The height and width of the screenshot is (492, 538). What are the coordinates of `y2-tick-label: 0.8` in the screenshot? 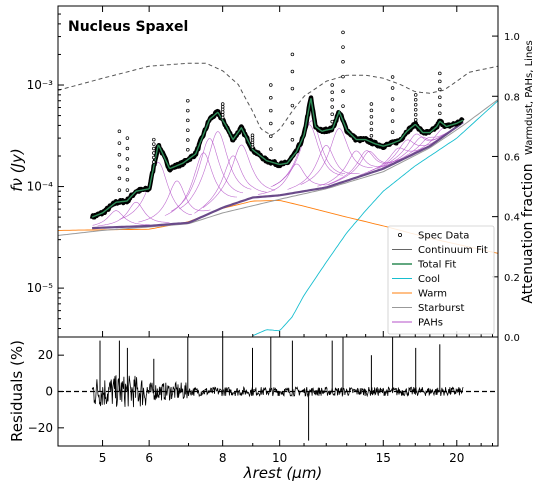 It's located at (512, 97).